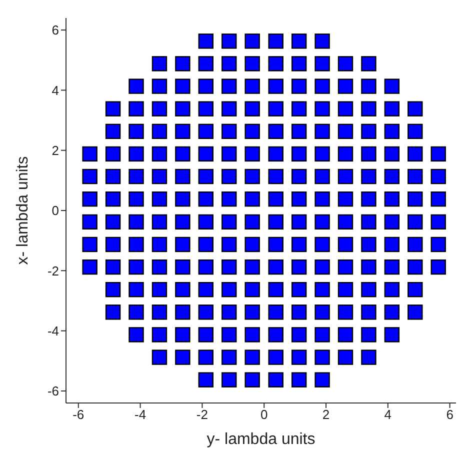  What do you see at coordinates (53, 391) in the screenshot?
I see `y-tick-label: -6` at bounding box center [53, 391].